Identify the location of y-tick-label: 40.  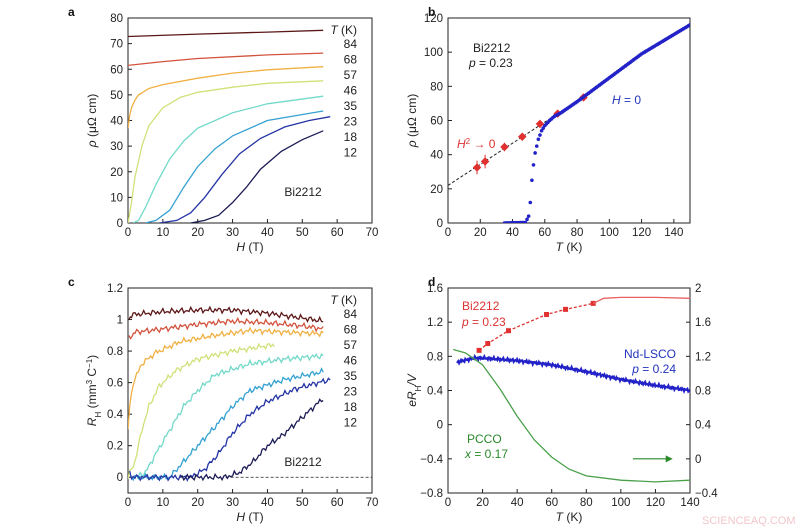
(116, 122).